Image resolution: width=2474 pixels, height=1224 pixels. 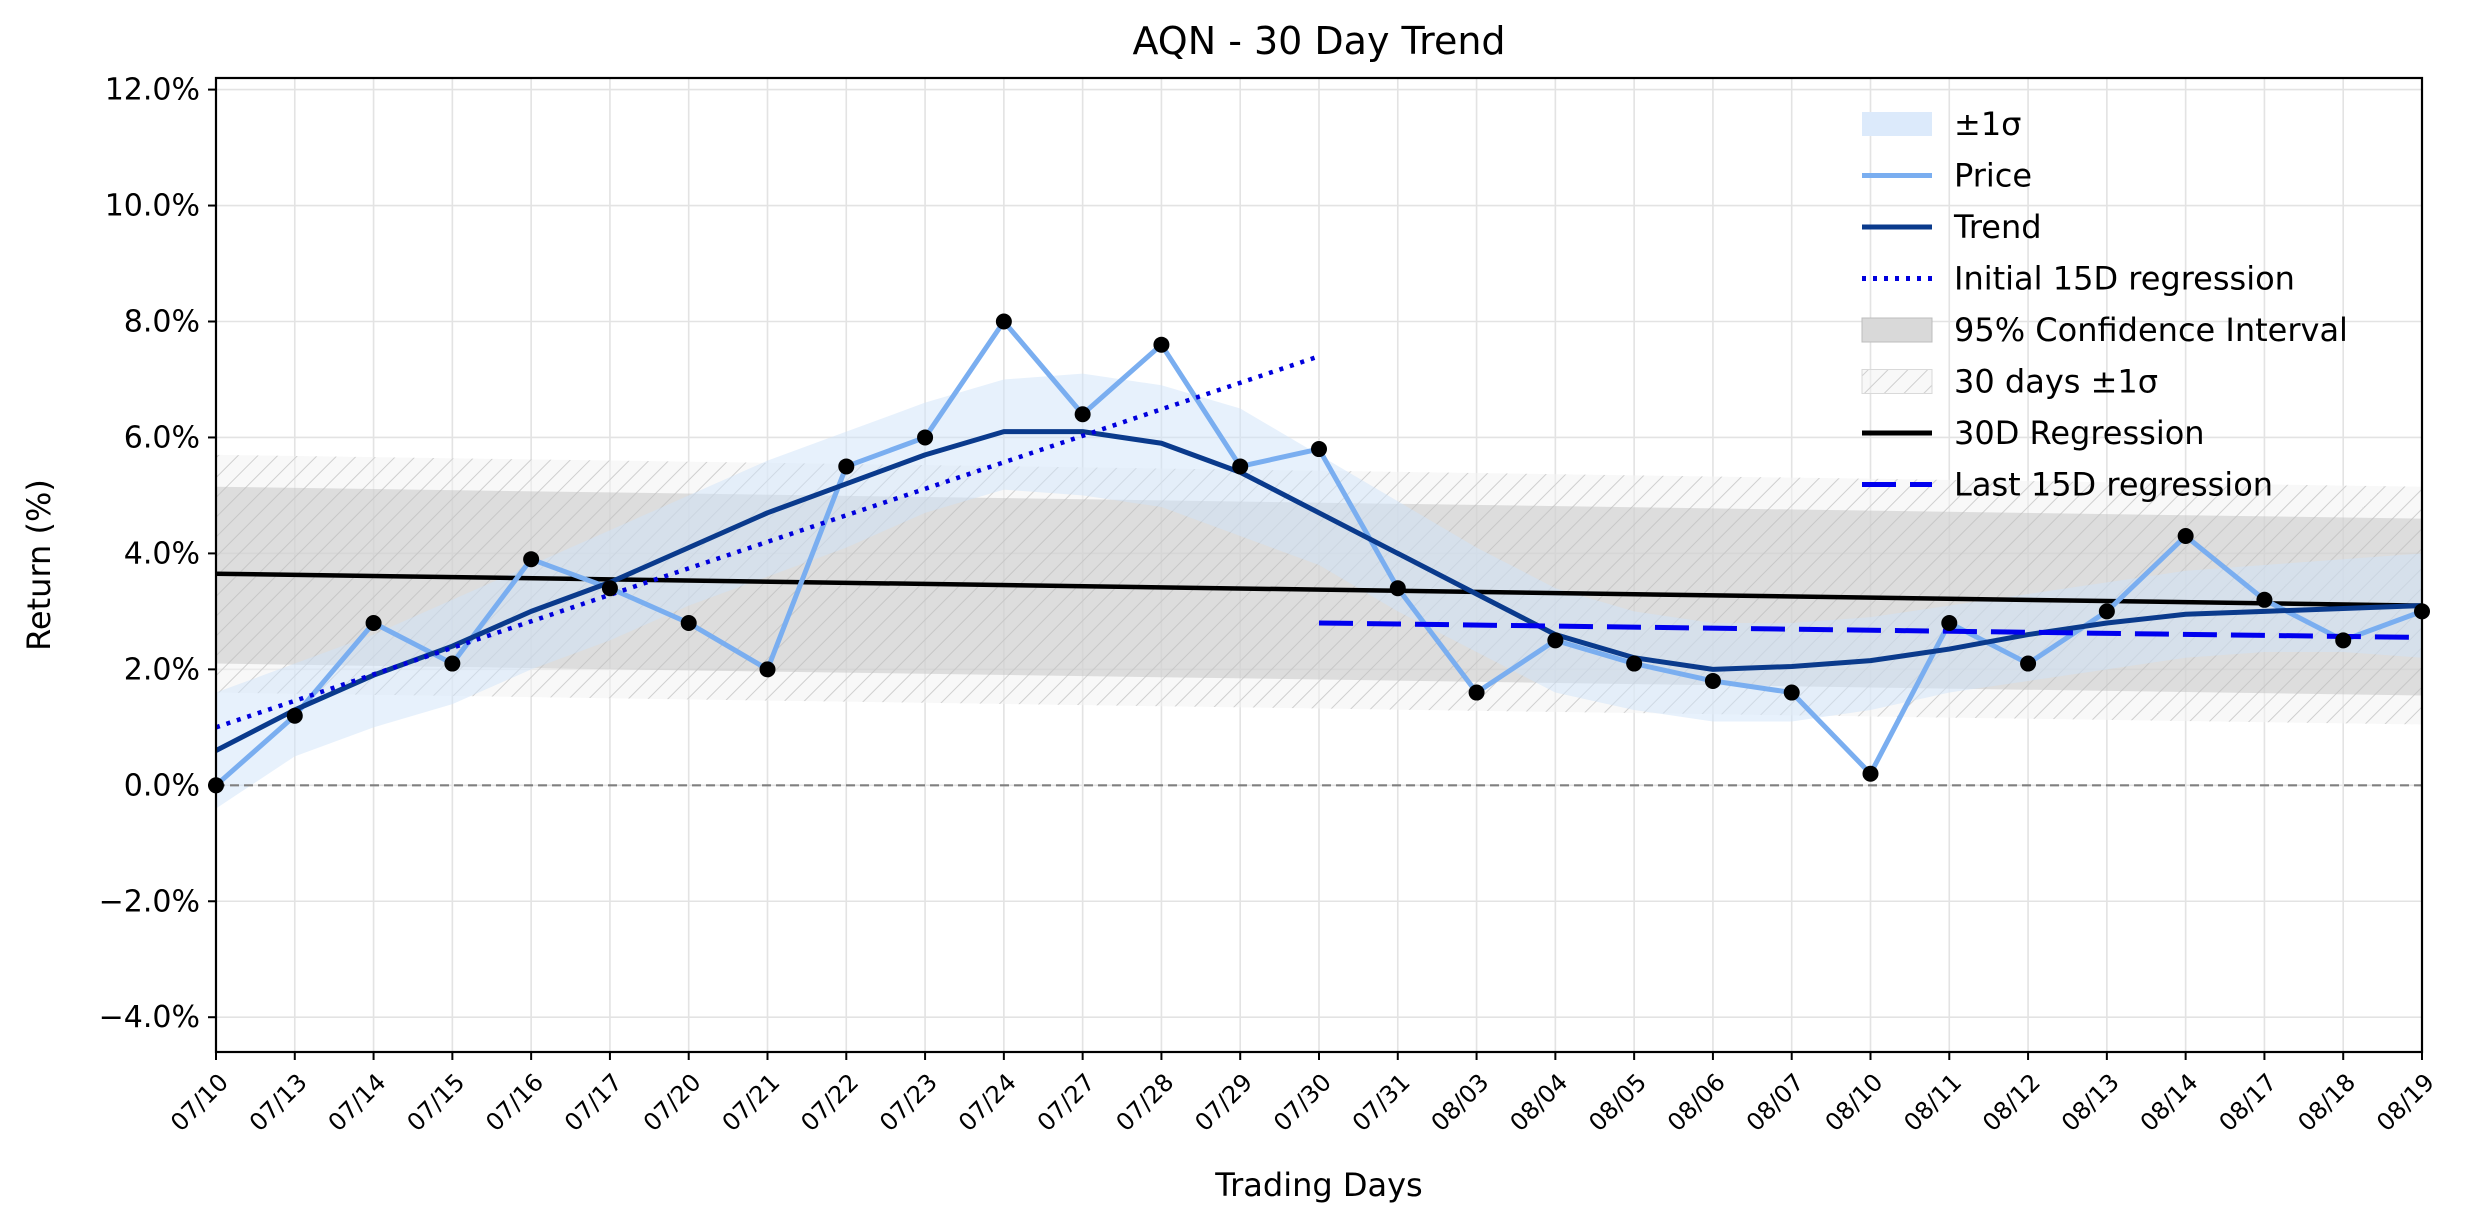 What do you see at coordinates (1775, 1102) in the screenshot?
I see `x-tick-label: 08/07` at bounding box center [1775, 1102].